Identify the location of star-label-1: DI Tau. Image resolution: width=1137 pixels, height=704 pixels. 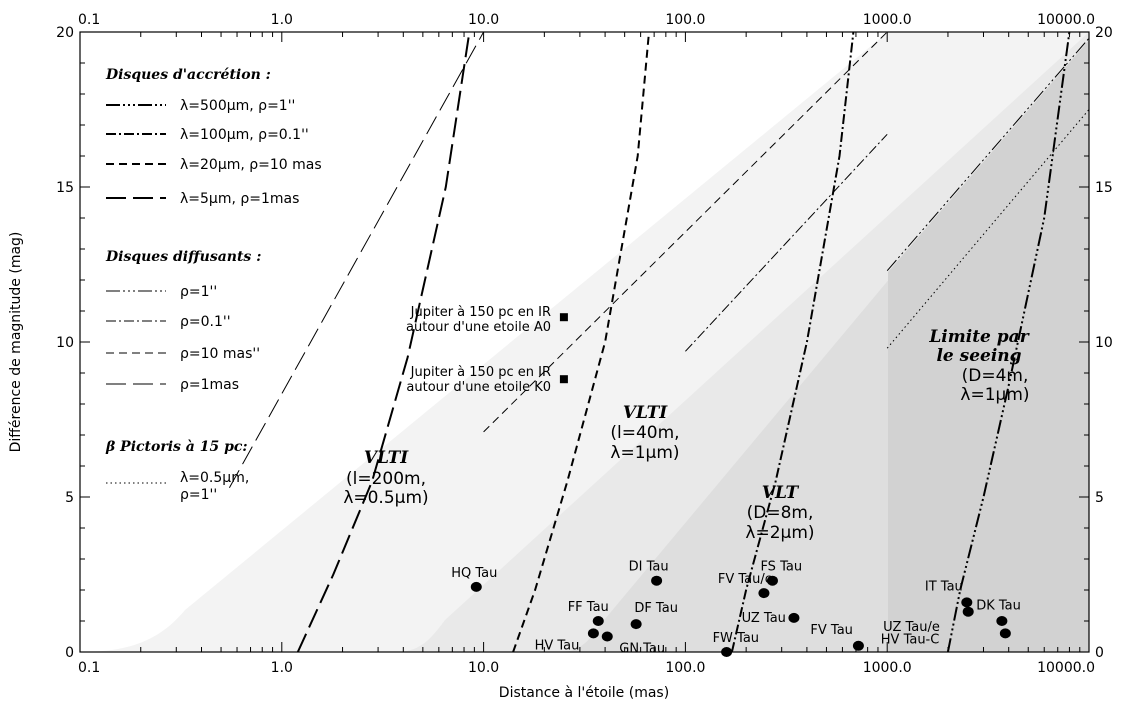
(649, 567).